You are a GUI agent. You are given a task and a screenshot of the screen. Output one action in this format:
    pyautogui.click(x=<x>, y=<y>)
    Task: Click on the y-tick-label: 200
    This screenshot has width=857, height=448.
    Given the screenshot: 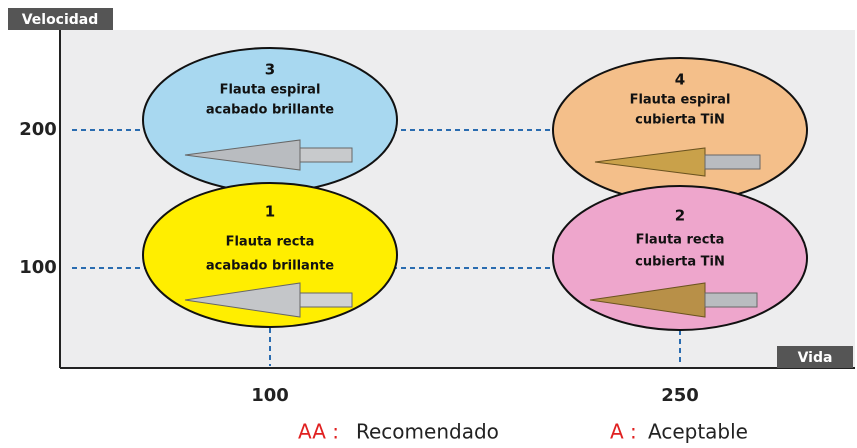 What is the action you would take?
    pyautogui.click(x=38, y=129)
    